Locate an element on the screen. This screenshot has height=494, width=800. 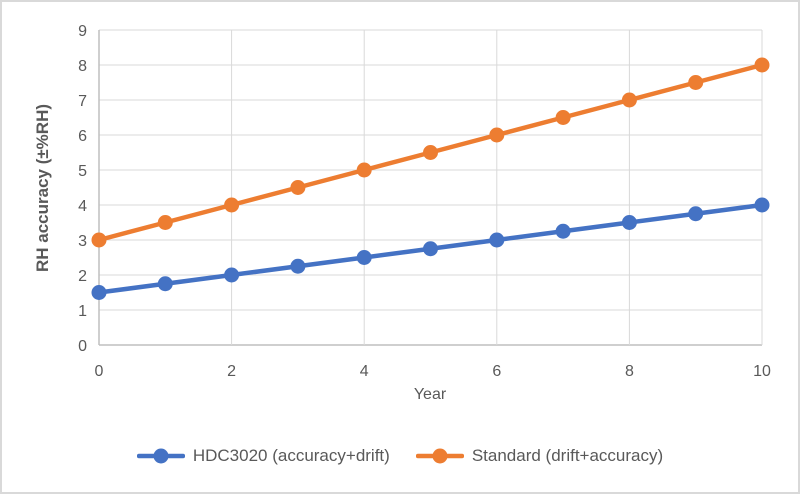
y-tick-label: 8 is located at coordinates (82, 66).